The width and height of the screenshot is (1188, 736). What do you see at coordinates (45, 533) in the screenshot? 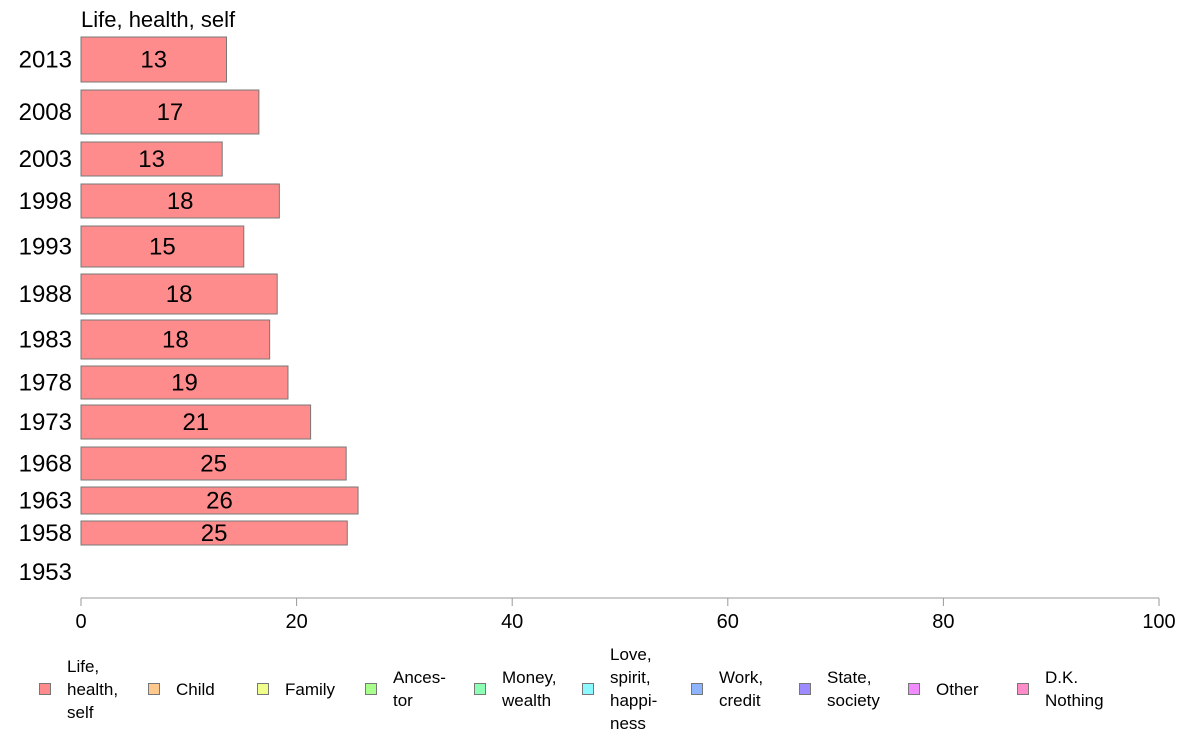
I see `year-label-1958: 1958` at bounding box center [45, 533].